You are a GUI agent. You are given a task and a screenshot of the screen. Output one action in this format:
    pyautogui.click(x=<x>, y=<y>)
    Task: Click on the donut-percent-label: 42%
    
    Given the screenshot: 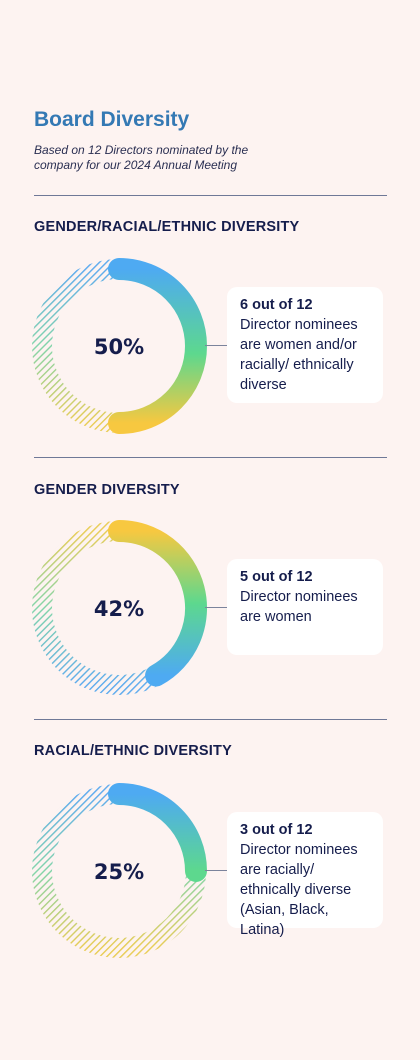 What is the action you would take?
    pyautogui.click(x=119, y=609)
    